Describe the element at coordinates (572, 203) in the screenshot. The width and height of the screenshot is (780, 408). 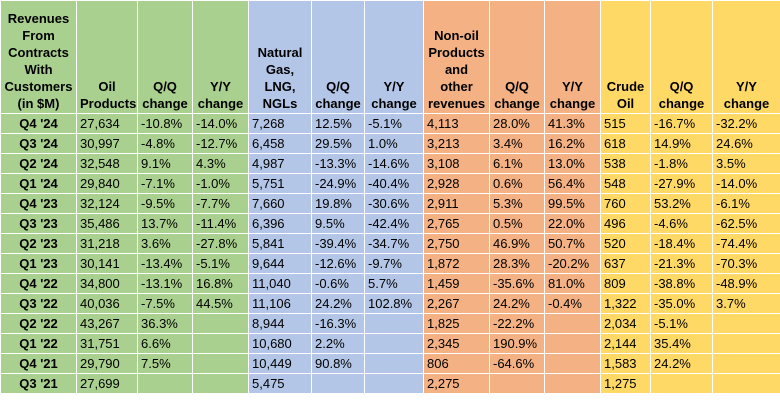
I see `cell-non-oil-yy: 99.5%` at that location.